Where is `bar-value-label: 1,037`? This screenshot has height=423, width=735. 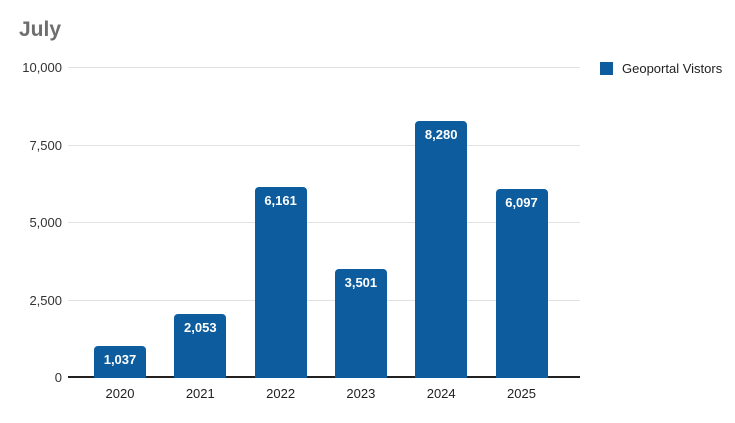 bar-value-label: 1,037 is located at coordinates (120, 359).